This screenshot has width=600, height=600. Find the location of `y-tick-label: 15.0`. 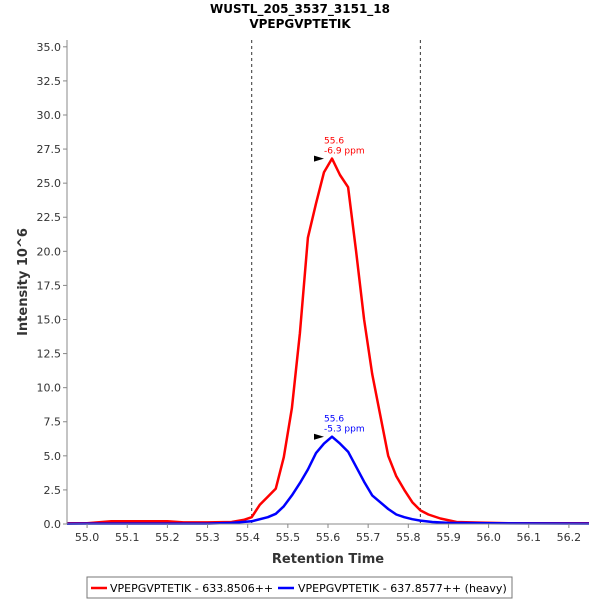

y-tick-label: 15.0 is located at coordinates (49, 319).